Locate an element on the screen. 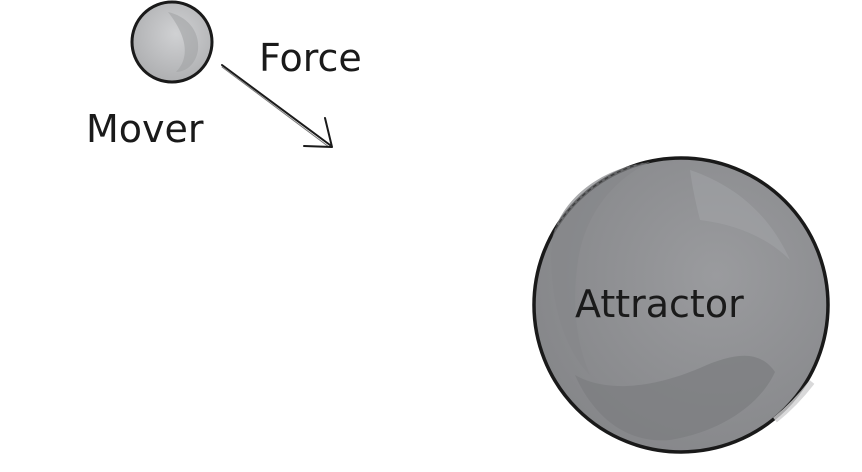  mover-circle is located at coordinates (172, 42).